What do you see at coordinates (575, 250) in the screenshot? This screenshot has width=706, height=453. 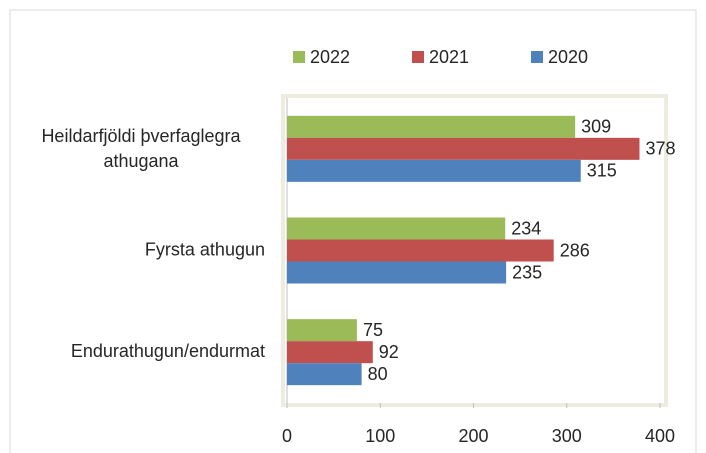 I see `data-label: 286` at bounding box center [575, 250].